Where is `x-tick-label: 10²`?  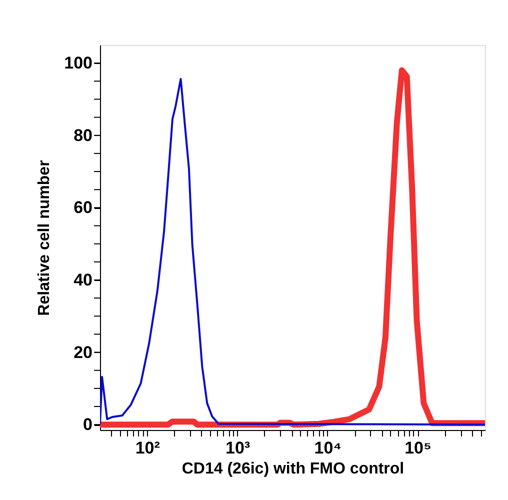 x-tick-label: 10² is located at coordinates (147, 448).